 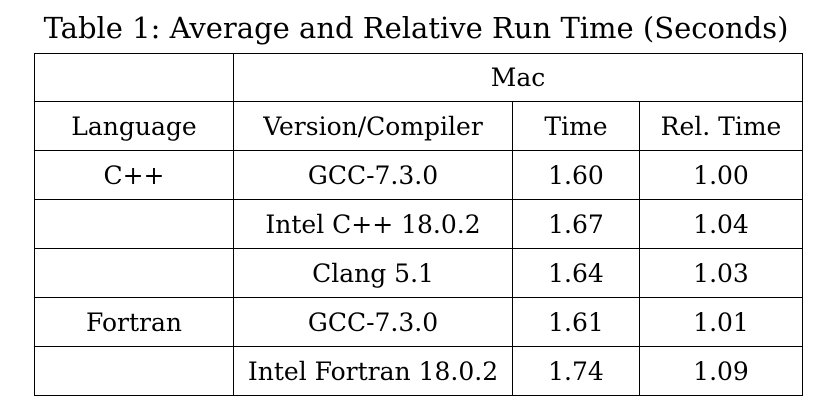 I want to click on column-header-row: Language Version/Compiler Time Rel. Time, so click(x=419, y=126).